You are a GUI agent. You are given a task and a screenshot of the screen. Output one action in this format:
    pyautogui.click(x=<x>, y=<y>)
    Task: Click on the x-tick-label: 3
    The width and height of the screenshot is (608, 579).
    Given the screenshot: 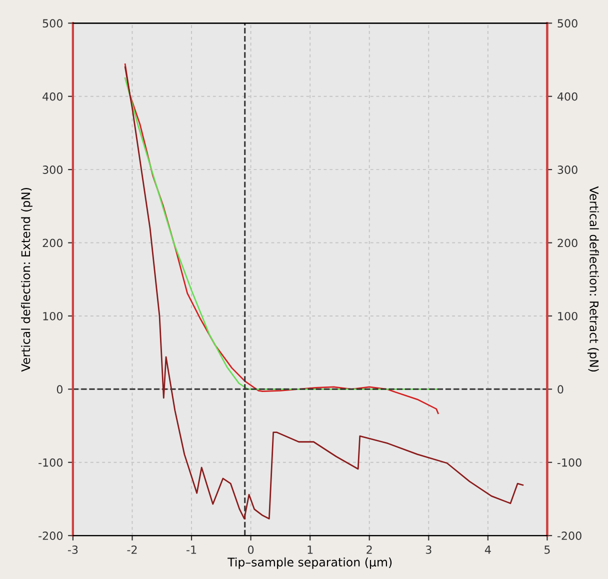 What is the action you would take?
    pyautogui.click(x=429, y=549)
    